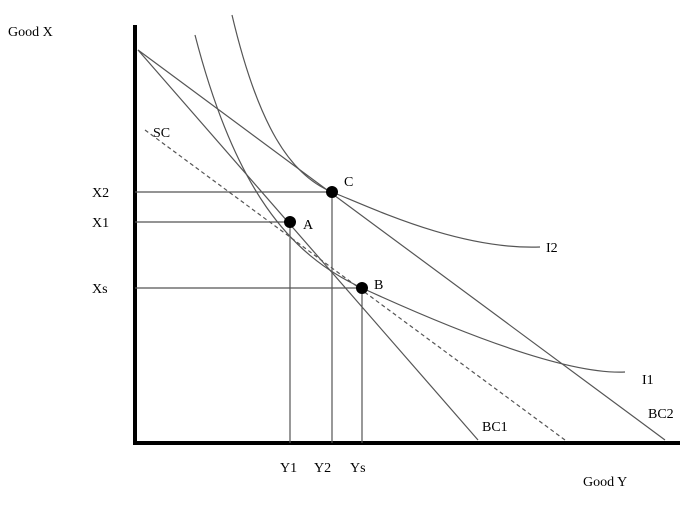 The width and height of the screenshot is (690, 515). I want to click on point-label: A, so click(308, 225).